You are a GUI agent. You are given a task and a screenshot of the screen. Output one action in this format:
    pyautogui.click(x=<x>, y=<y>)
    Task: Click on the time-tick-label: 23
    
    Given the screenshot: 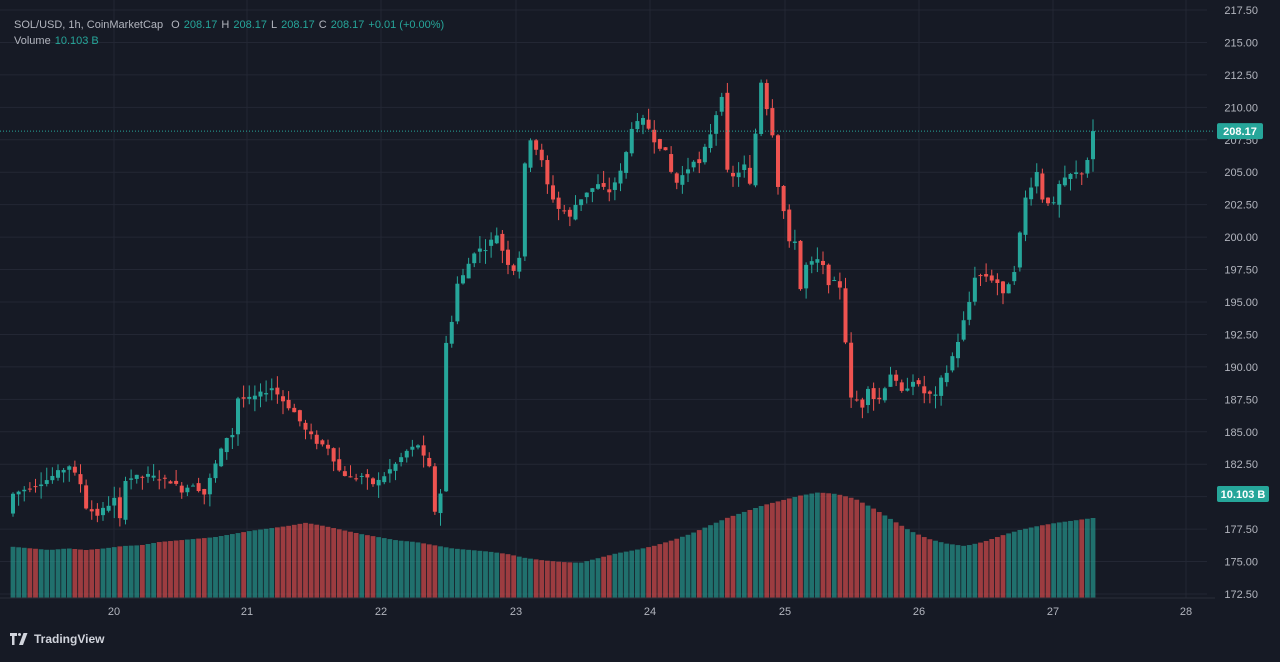 What is the action you would take?
    pyautogui.click(x=516, y=612)
    